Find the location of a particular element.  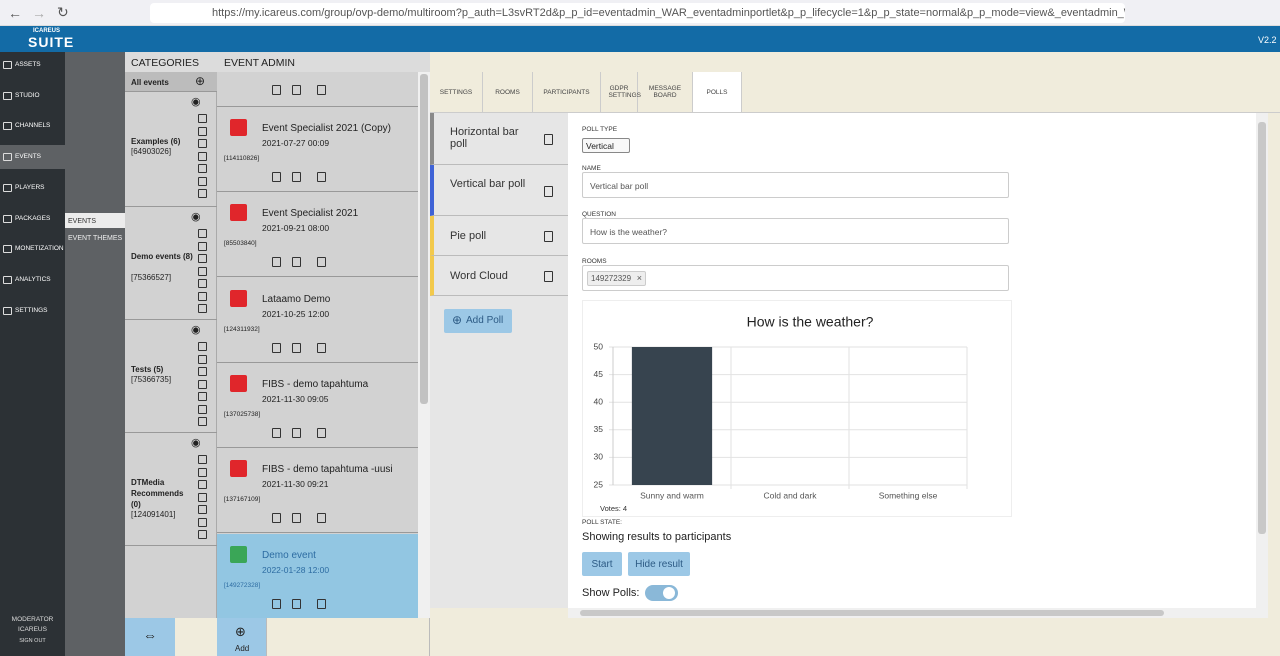

tab: MESSAGE BOARD is located at coordinates (665, 92).